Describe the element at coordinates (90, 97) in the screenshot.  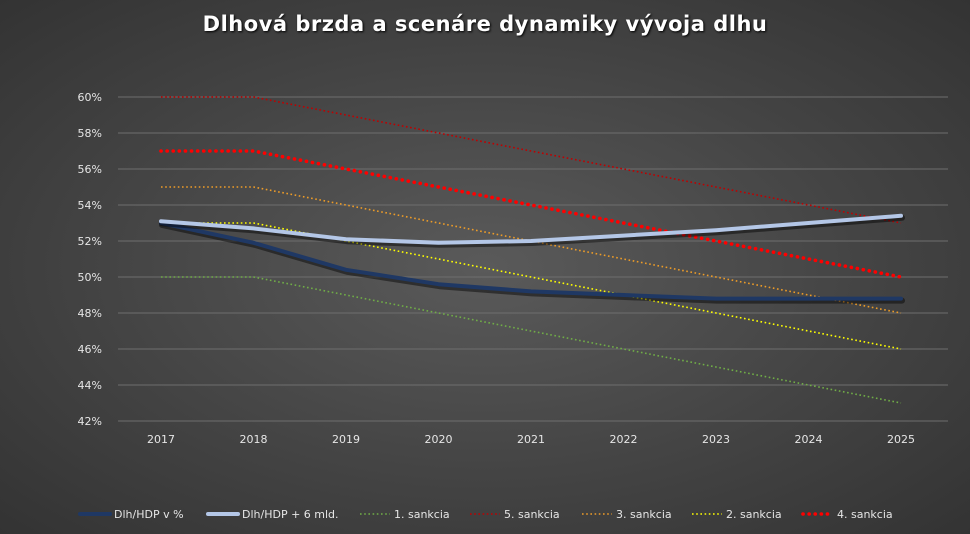
I see `y-tick-label: 60%` at that location.